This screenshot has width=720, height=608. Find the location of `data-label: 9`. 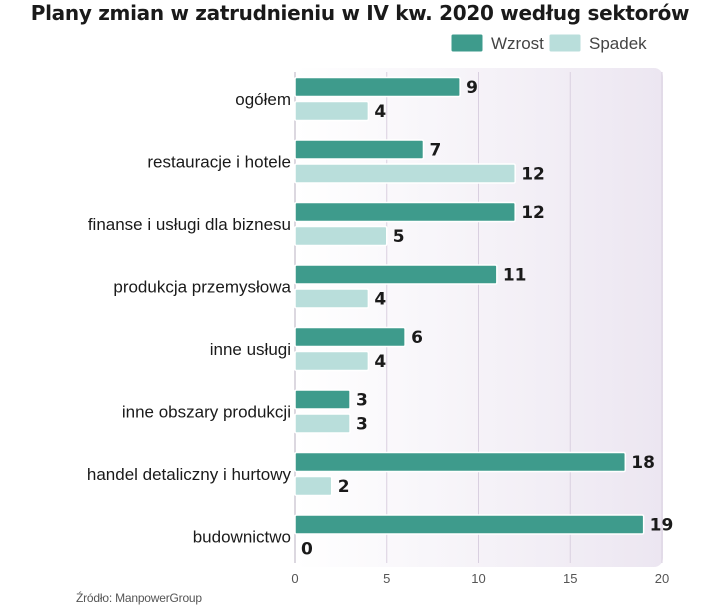

data-label: 9 is located at coordinates (472, 88).